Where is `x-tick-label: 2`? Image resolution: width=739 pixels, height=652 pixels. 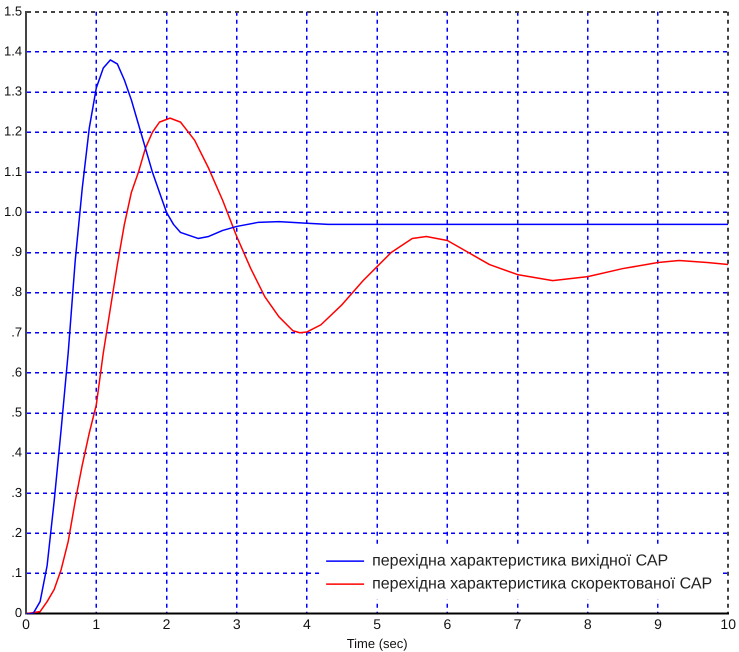
x-tick-label: 2 is located at coordinates (166, 624).